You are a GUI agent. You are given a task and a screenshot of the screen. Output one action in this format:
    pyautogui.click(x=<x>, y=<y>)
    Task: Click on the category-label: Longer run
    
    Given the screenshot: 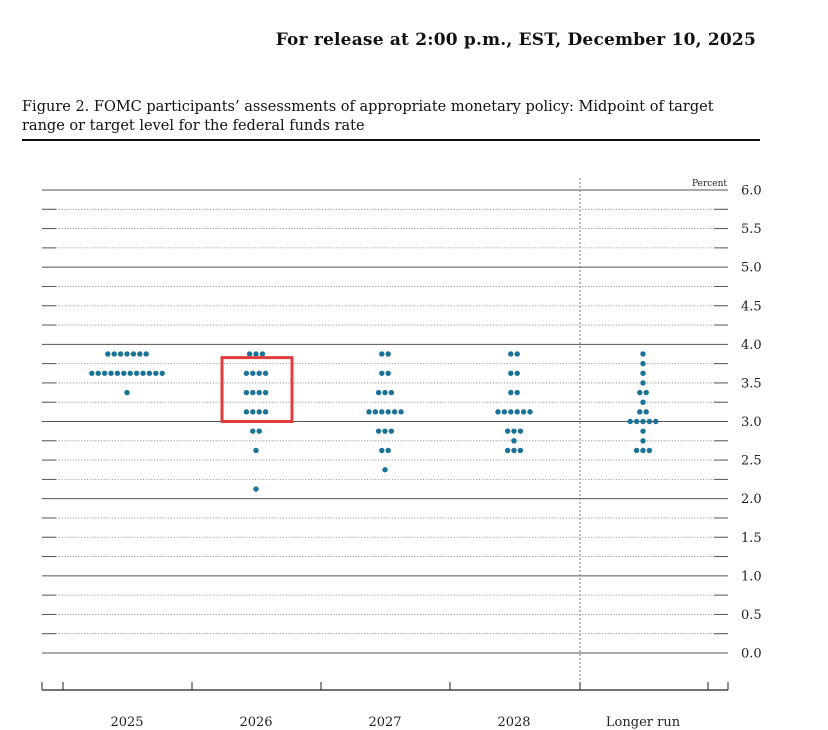 What is the action you would take?
    pyautogui.click(x=643, y=722)
    